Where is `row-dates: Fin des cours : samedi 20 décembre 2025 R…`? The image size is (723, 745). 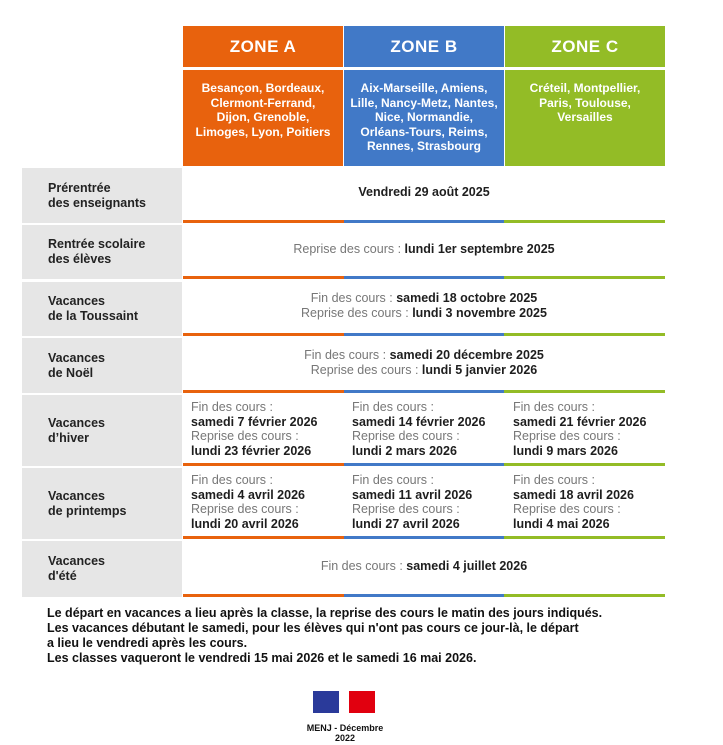
row-dates: Fin des cours : samedi 20 décembre 2025 R… is located at coordinates (424, 364).